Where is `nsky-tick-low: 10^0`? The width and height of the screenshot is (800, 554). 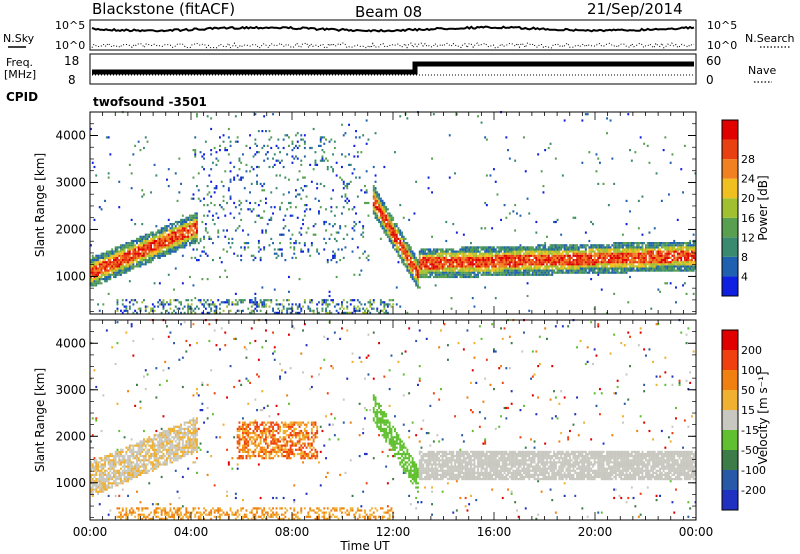
nsky-tick-low: 10^0 is located at coordinates (70, 45).